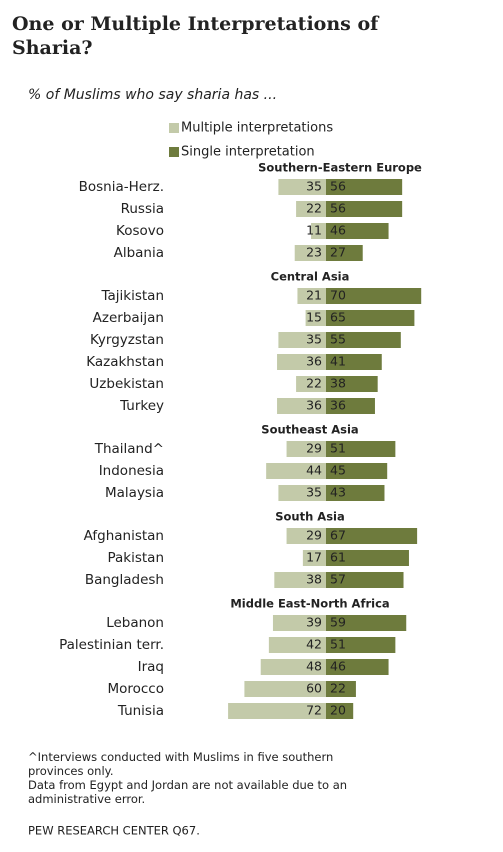  Describe the element at coordinates (131, 471) in the screenshot. I see `category-label: Indonesia` at that location.